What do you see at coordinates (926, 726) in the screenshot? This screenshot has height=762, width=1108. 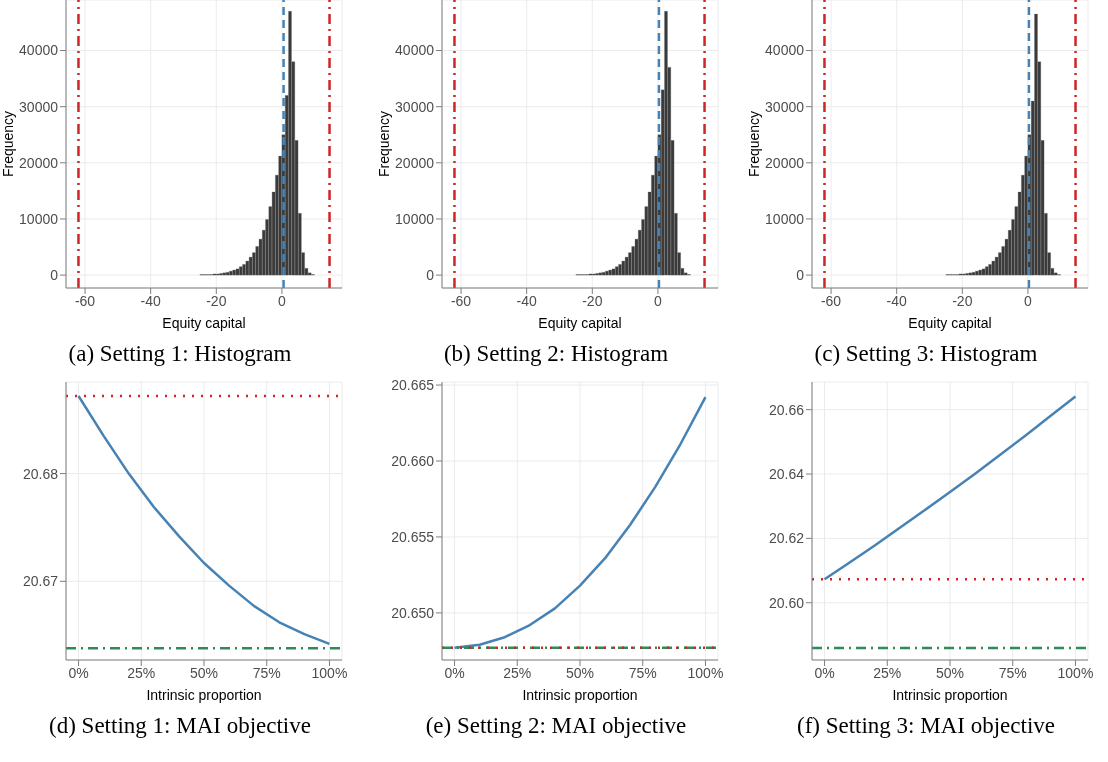 I see `text: (f) Setting 3: MAI objective` at bounding box center [926, 726].